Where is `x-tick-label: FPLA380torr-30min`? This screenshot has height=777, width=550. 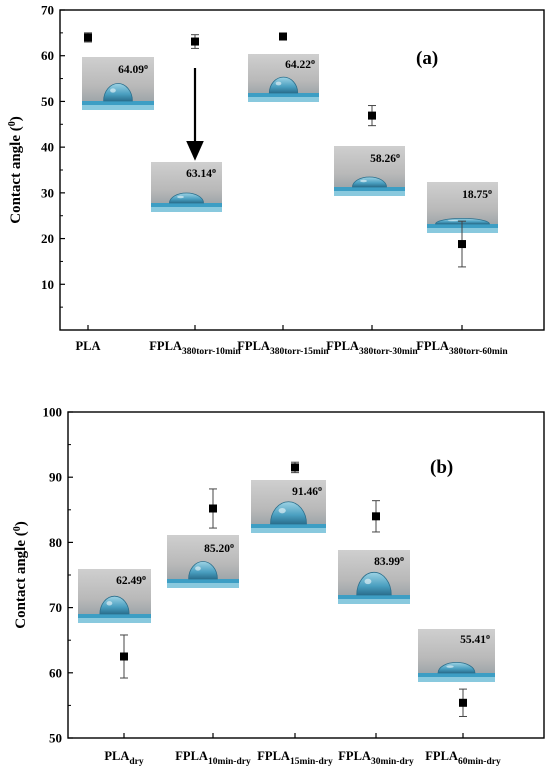
x-tick-label: FPLA380torr-30min is located at coordinates (372, 348).